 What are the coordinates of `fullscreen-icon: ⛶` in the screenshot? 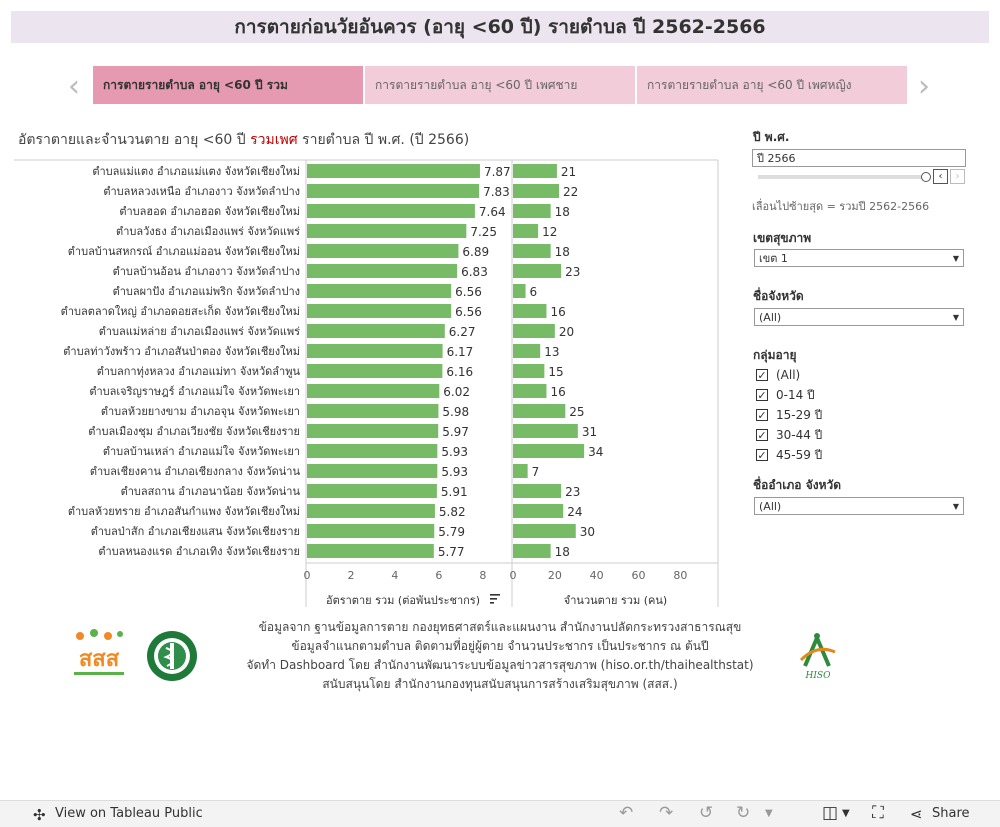 It's located at (878, 813).